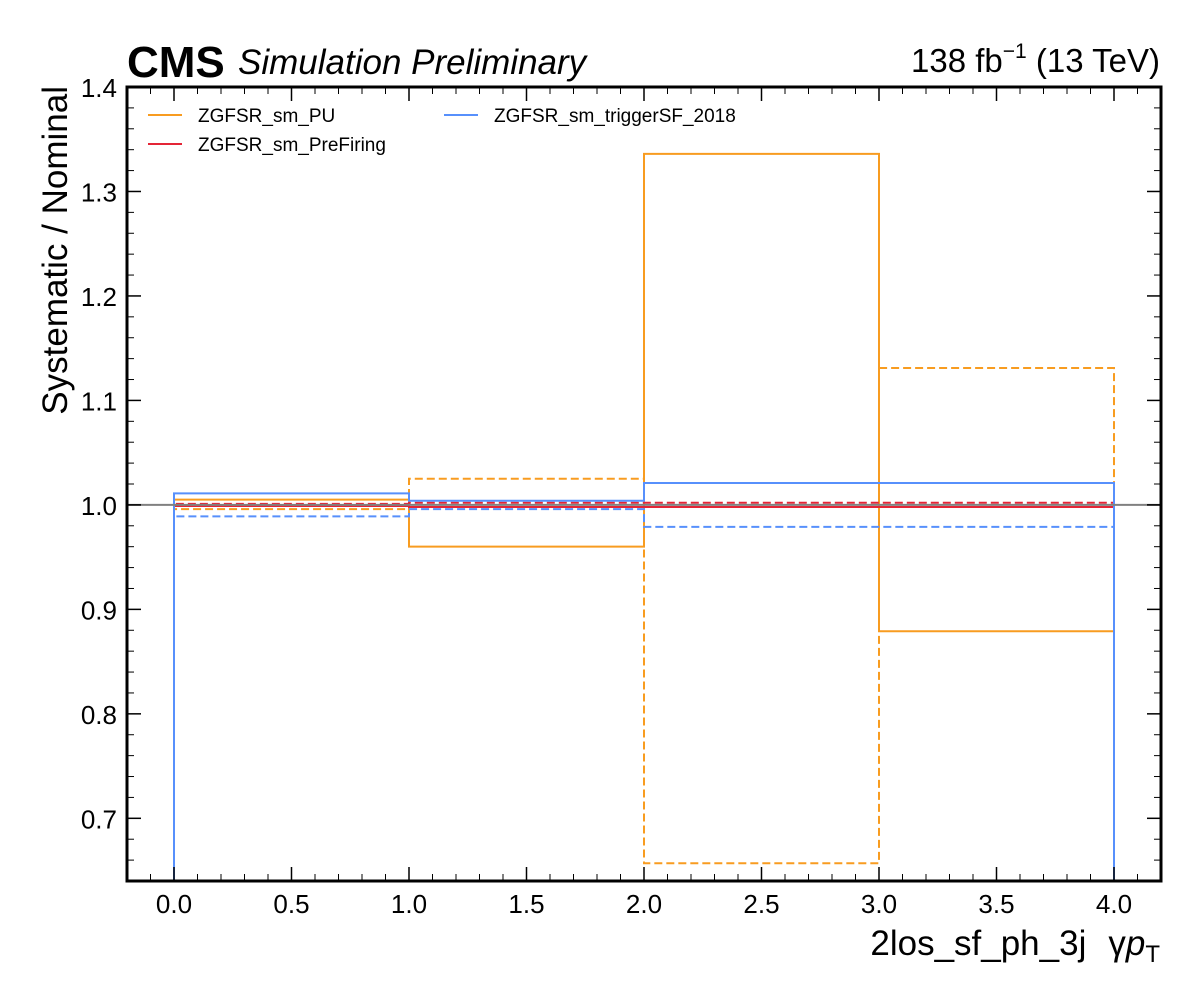  I want to click on y-tick-label: 0.9, so click(99, 610).